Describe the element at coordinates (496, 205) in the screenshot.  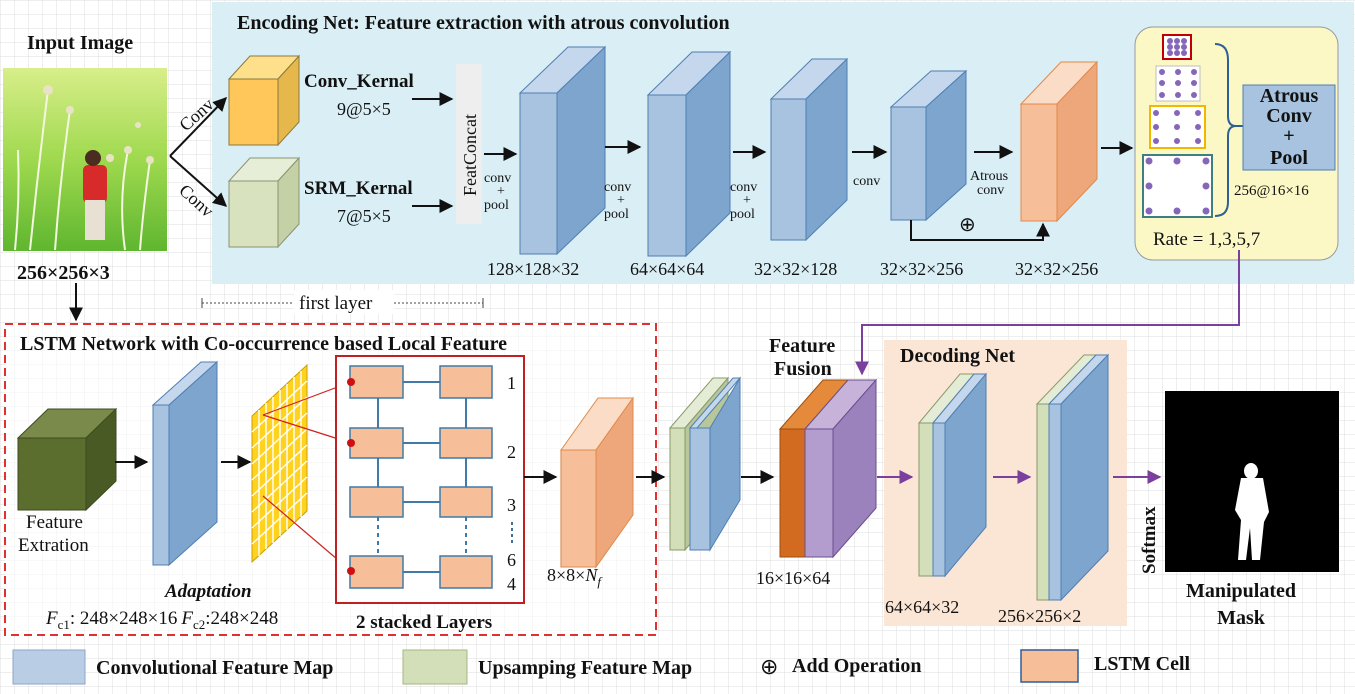
I see `conv-pool-1-pool: pool` at that location.